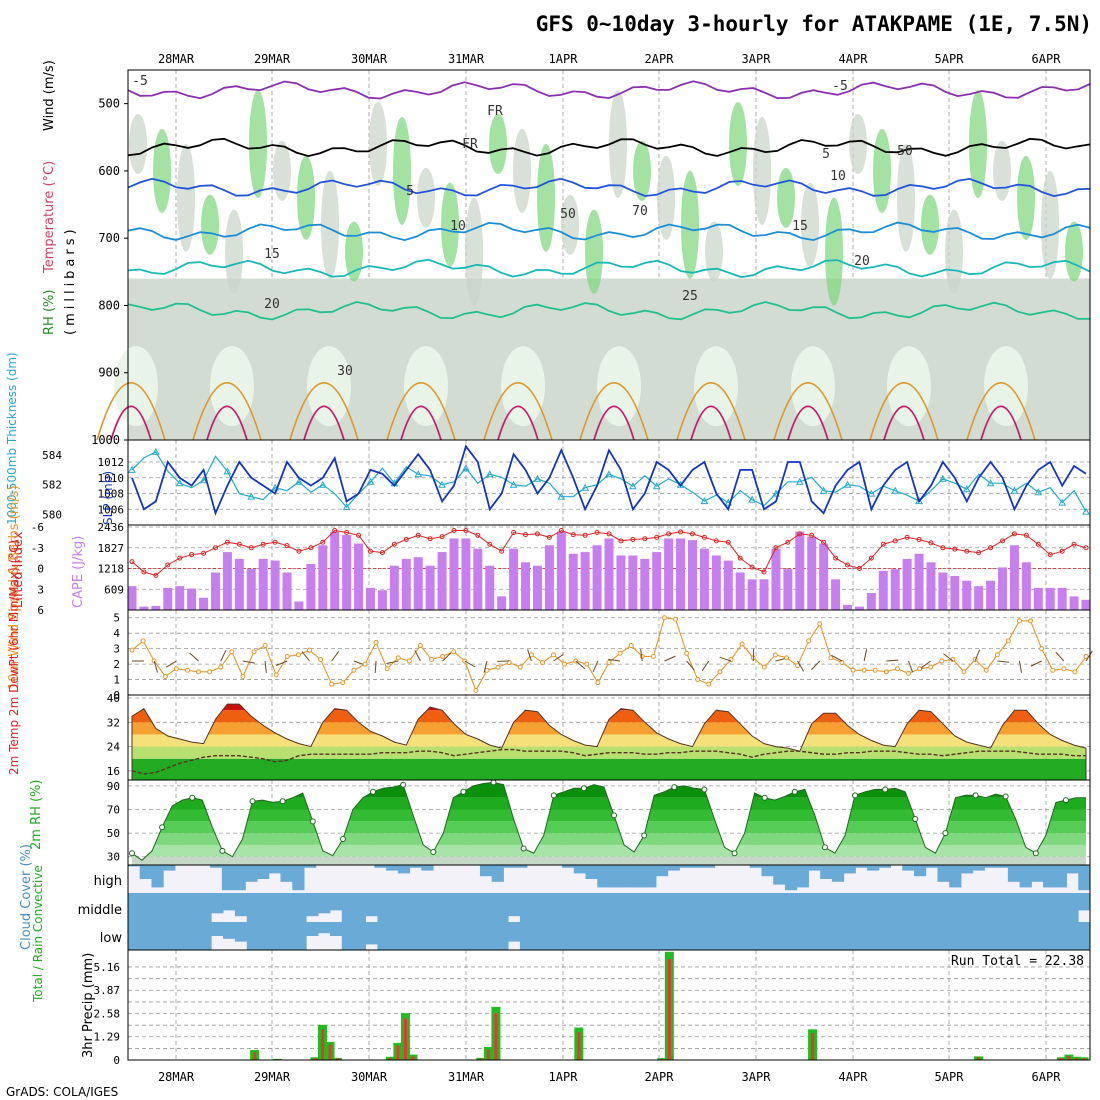  I want to click on date-label-bottom: 5APR, so click(950, 1077).